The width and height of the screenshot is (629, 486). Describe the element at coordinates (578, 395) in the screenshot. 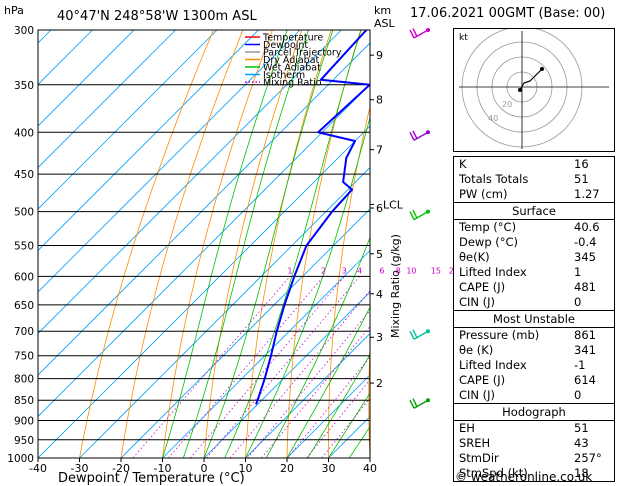

I see `row-value: 0` at that location.